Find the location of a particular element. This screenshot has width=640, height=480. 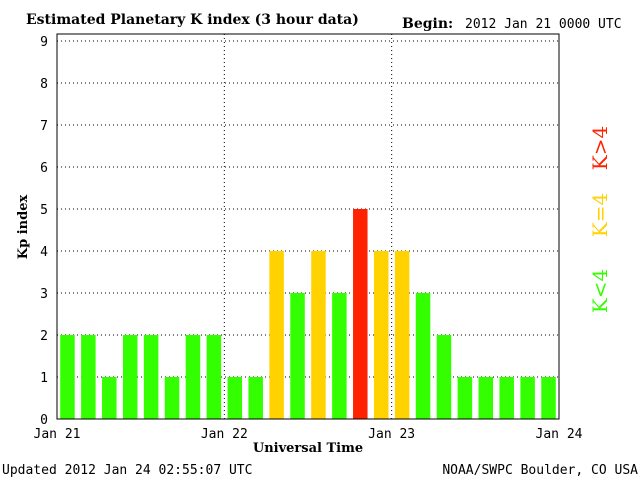

x-tick-label: Jan 22 is located at coordinates (224, 434).